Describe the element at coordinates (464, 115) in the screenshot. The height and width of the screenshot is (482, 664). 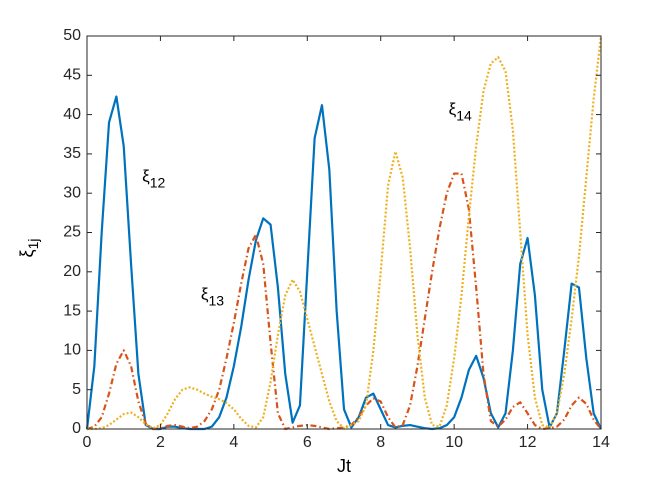
I see `annotation-subscript: 14` at that location.